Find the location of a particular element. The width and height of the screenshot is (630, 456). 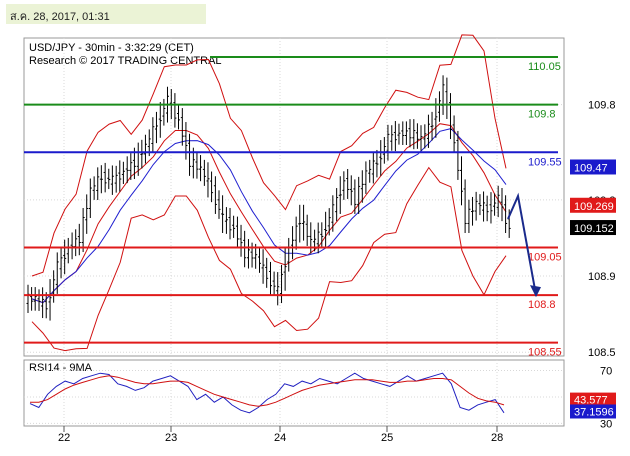

forecast-arrow-head is located at coordinates (535, 291).